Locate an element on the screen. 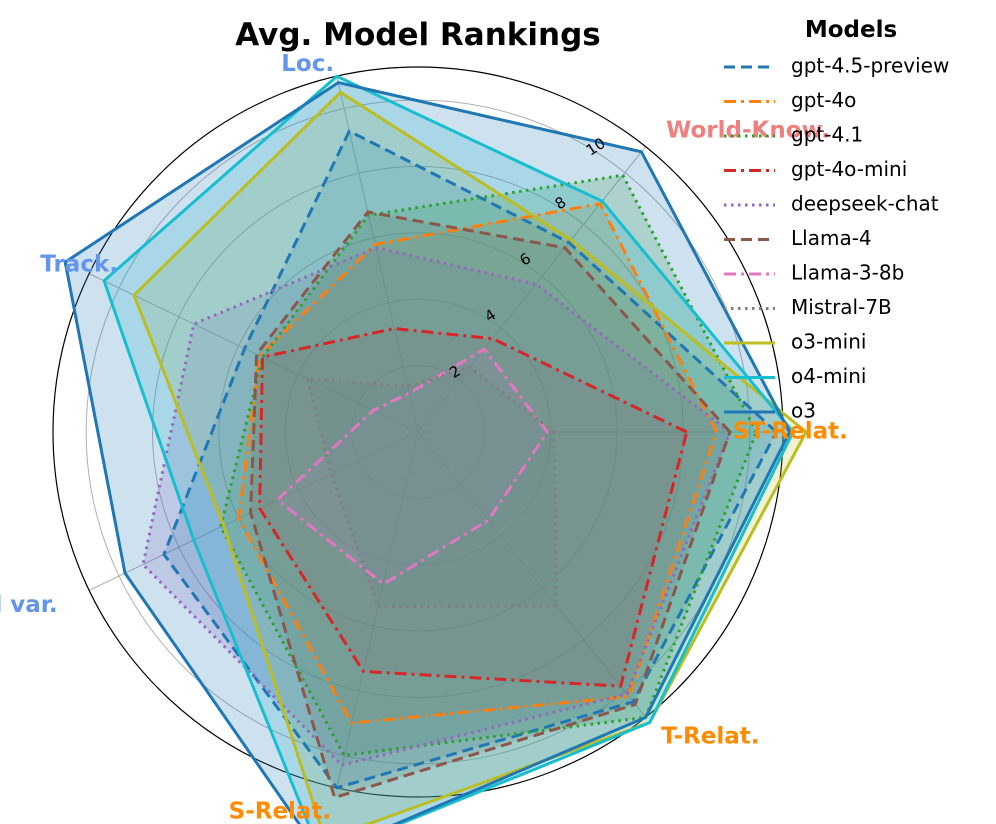 Image resolution: width=996 pixels, height=824 pixels. axis-label-1: World-Know. is located at coordinates (748, 131).